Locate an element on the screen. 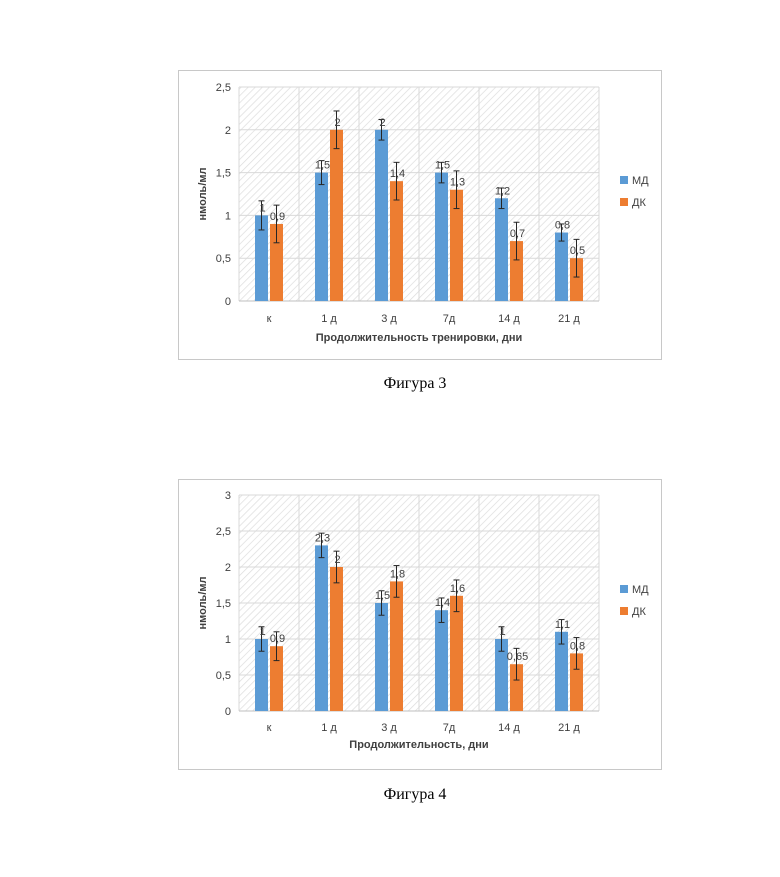 The width and height of the screenshot is (780, 877). data-label: 1,2 is located at coordinates (502, 191).